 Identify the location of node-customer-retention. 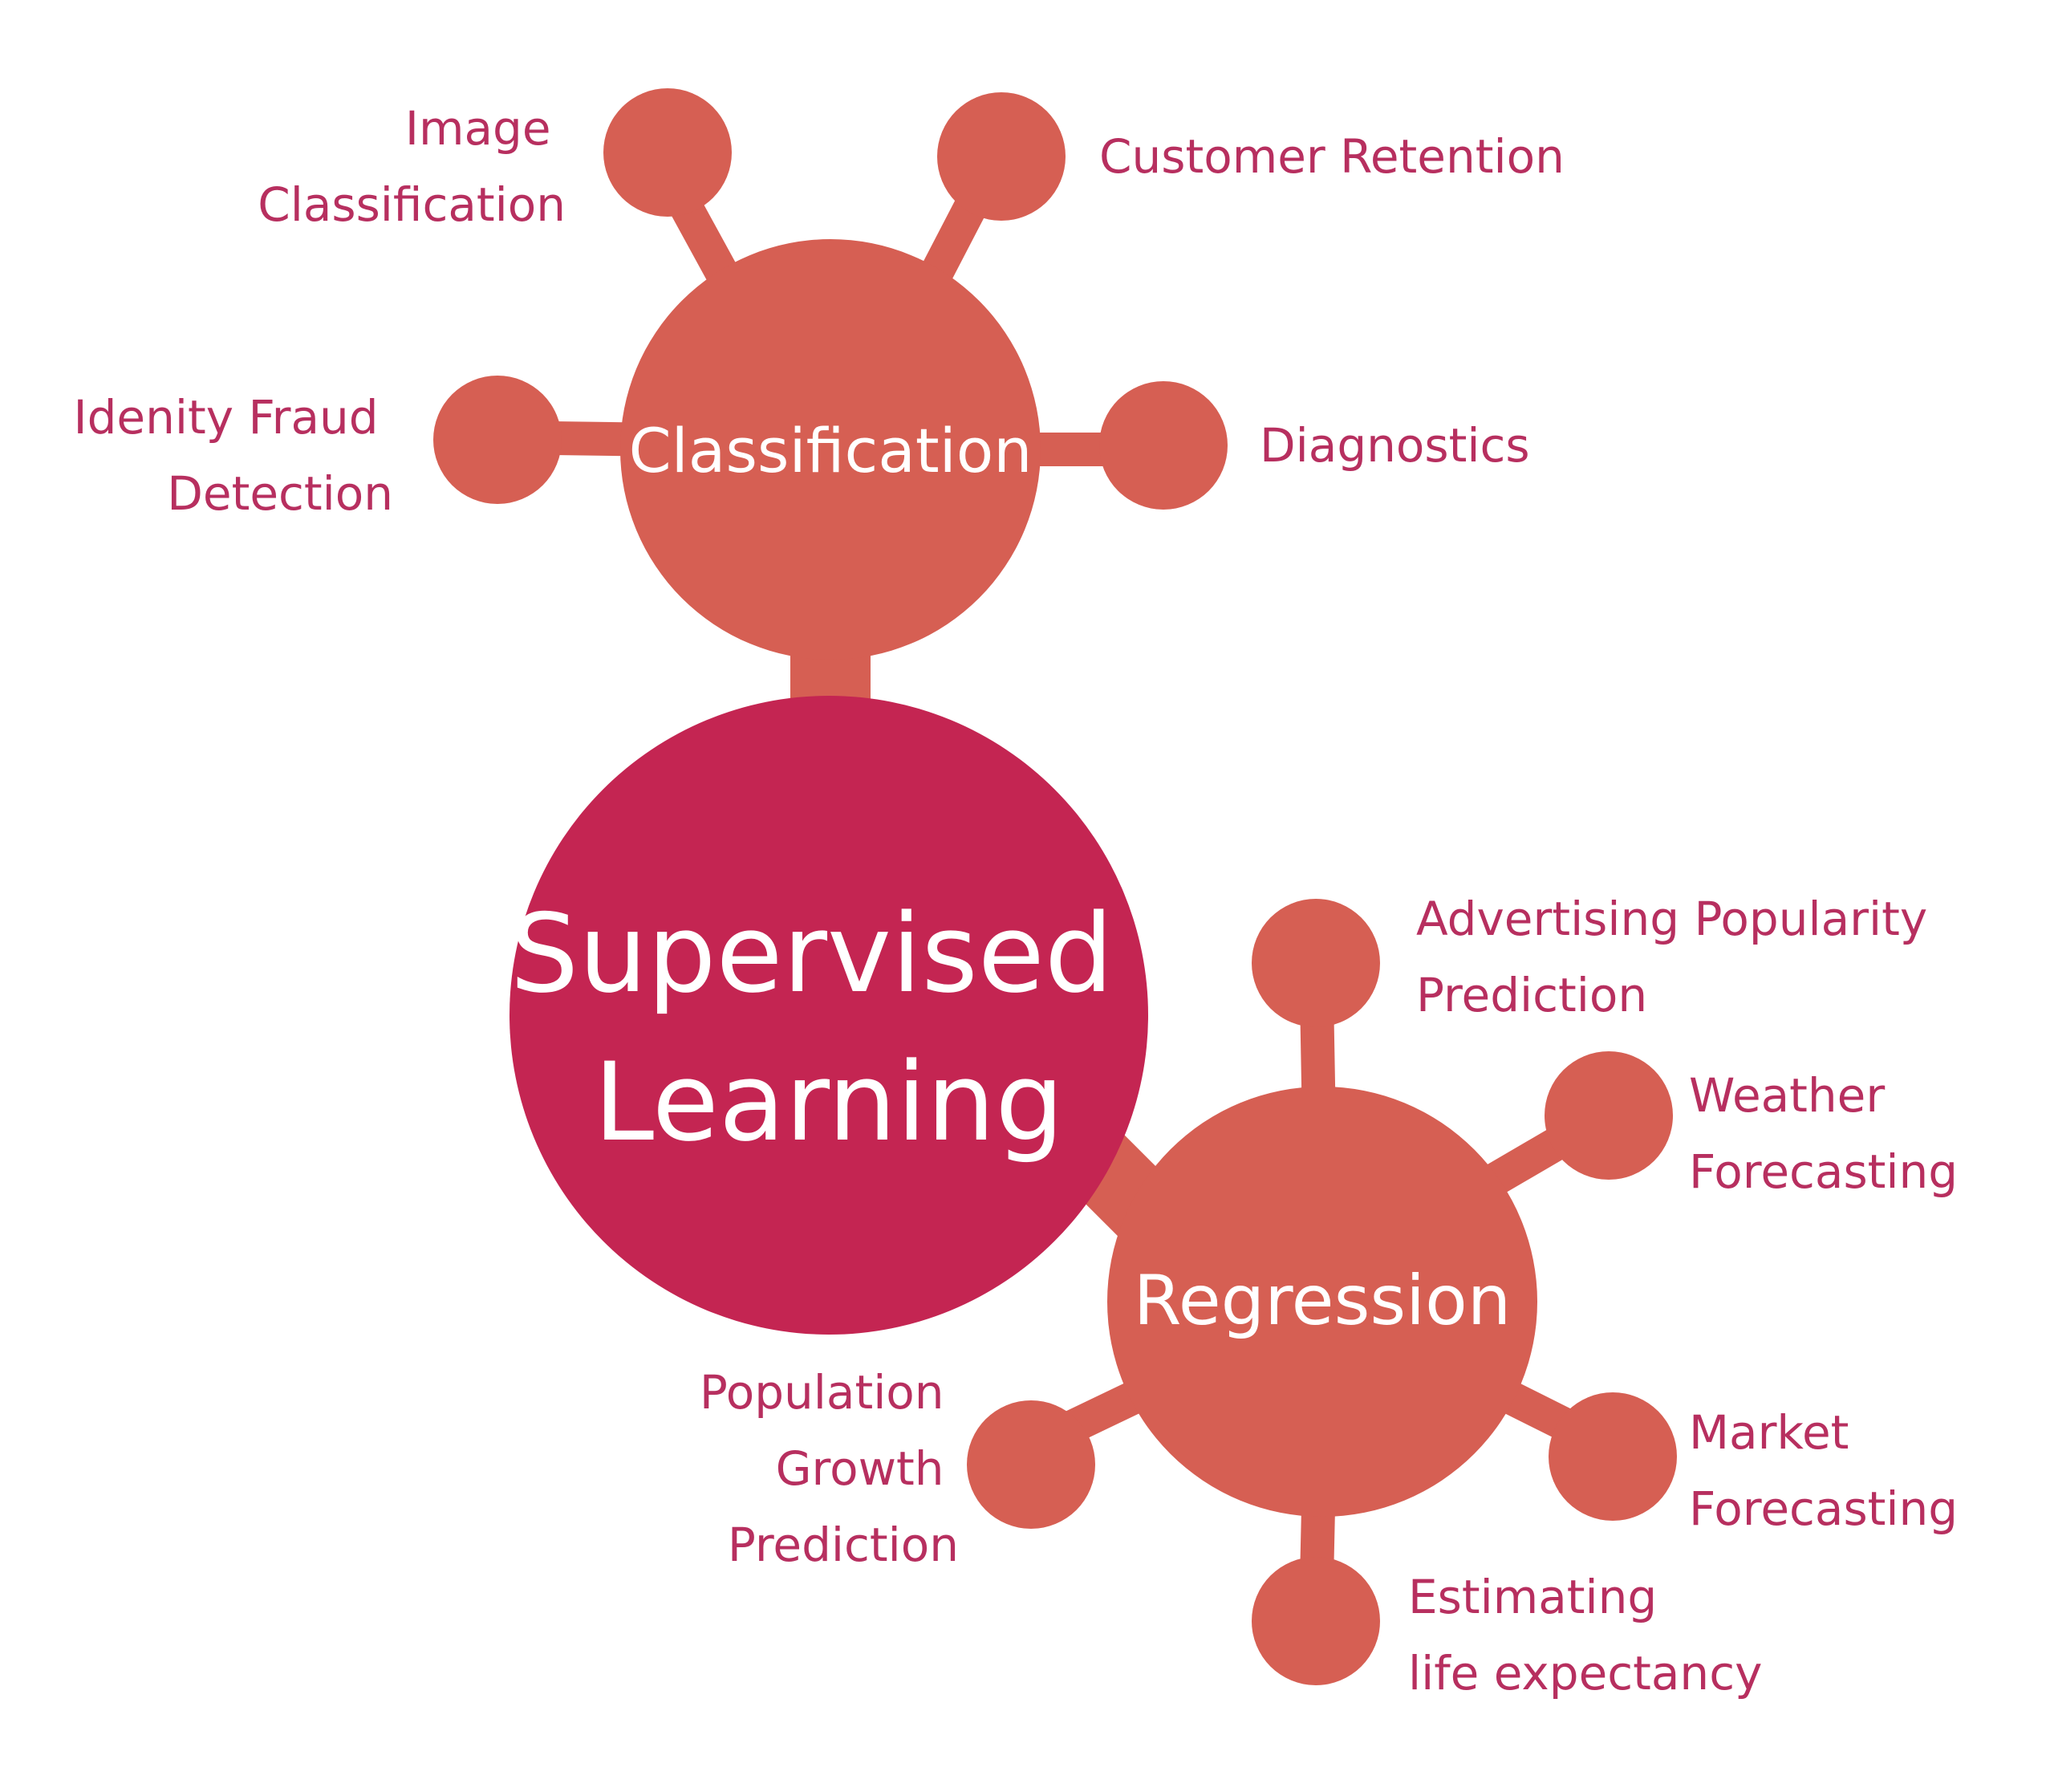
(1001, 156).